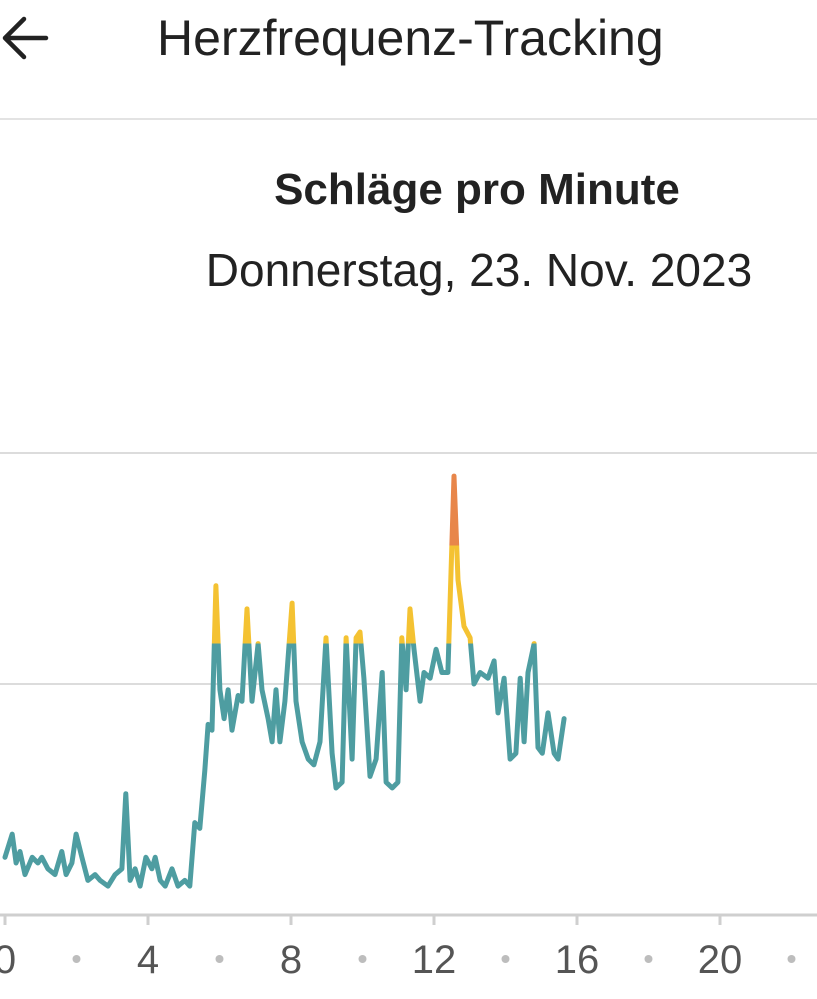 The width and height of the screenshot is (817, 999). Describe the element at coordinates (479, 270) in the screenshot. I see `chart-subtitle: Donnerstag, 23. Nov. 2023` at that location.